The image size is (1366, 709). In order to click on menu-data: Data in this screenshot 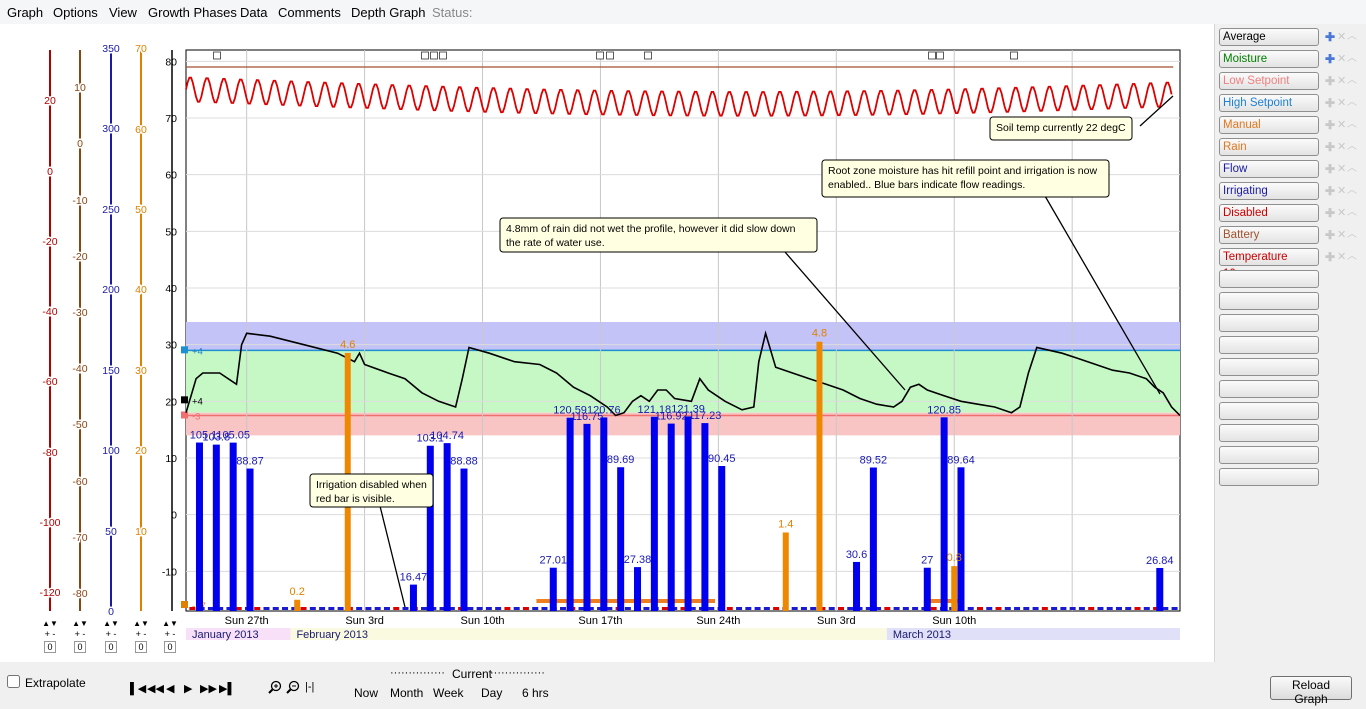, I will do `click(254, 12)`.